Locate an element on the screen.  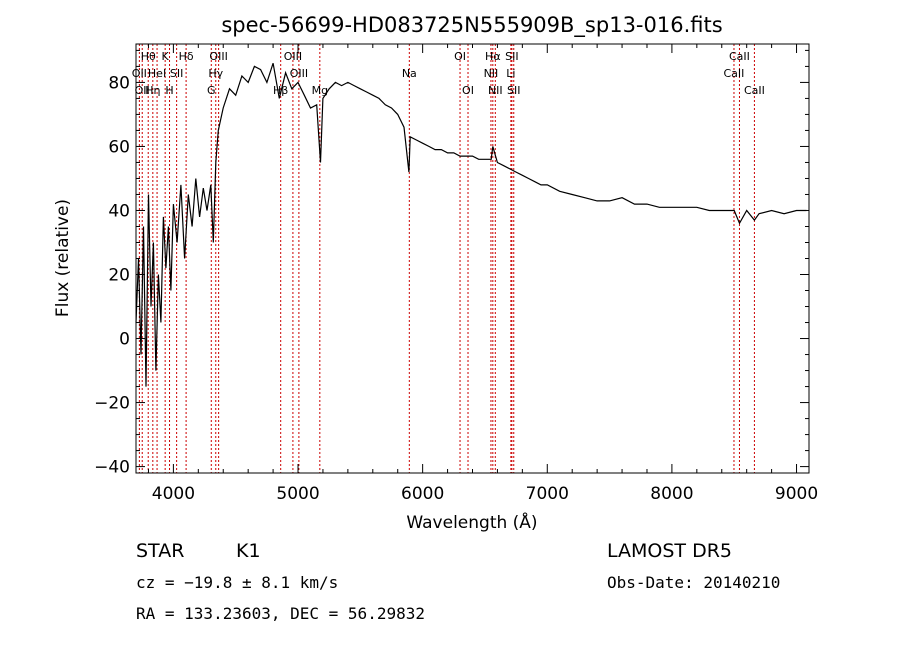
spectral-line-label-11: OIII is located at coordinates (218, 56).